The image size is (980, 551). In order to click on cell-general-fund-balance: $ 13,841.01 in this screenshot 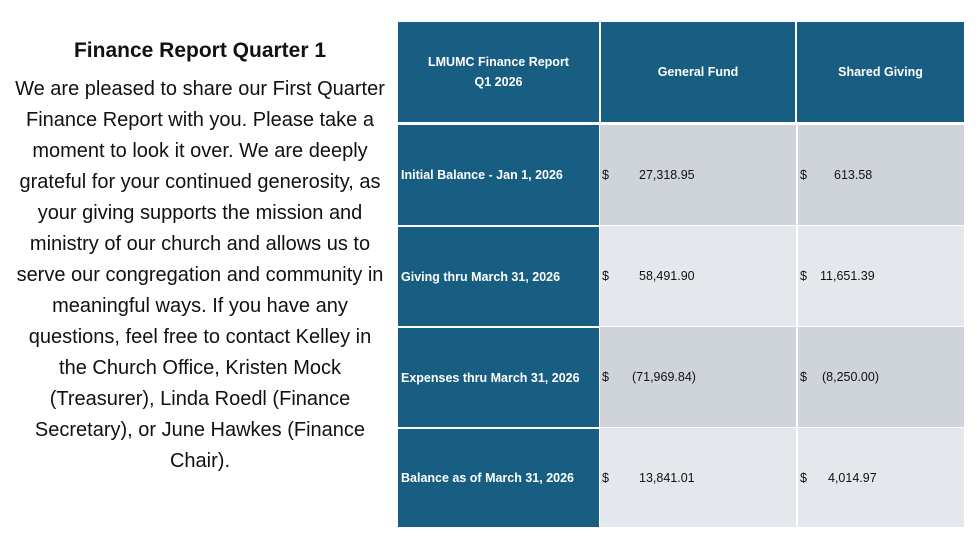, I will do `click(698, 477)`.